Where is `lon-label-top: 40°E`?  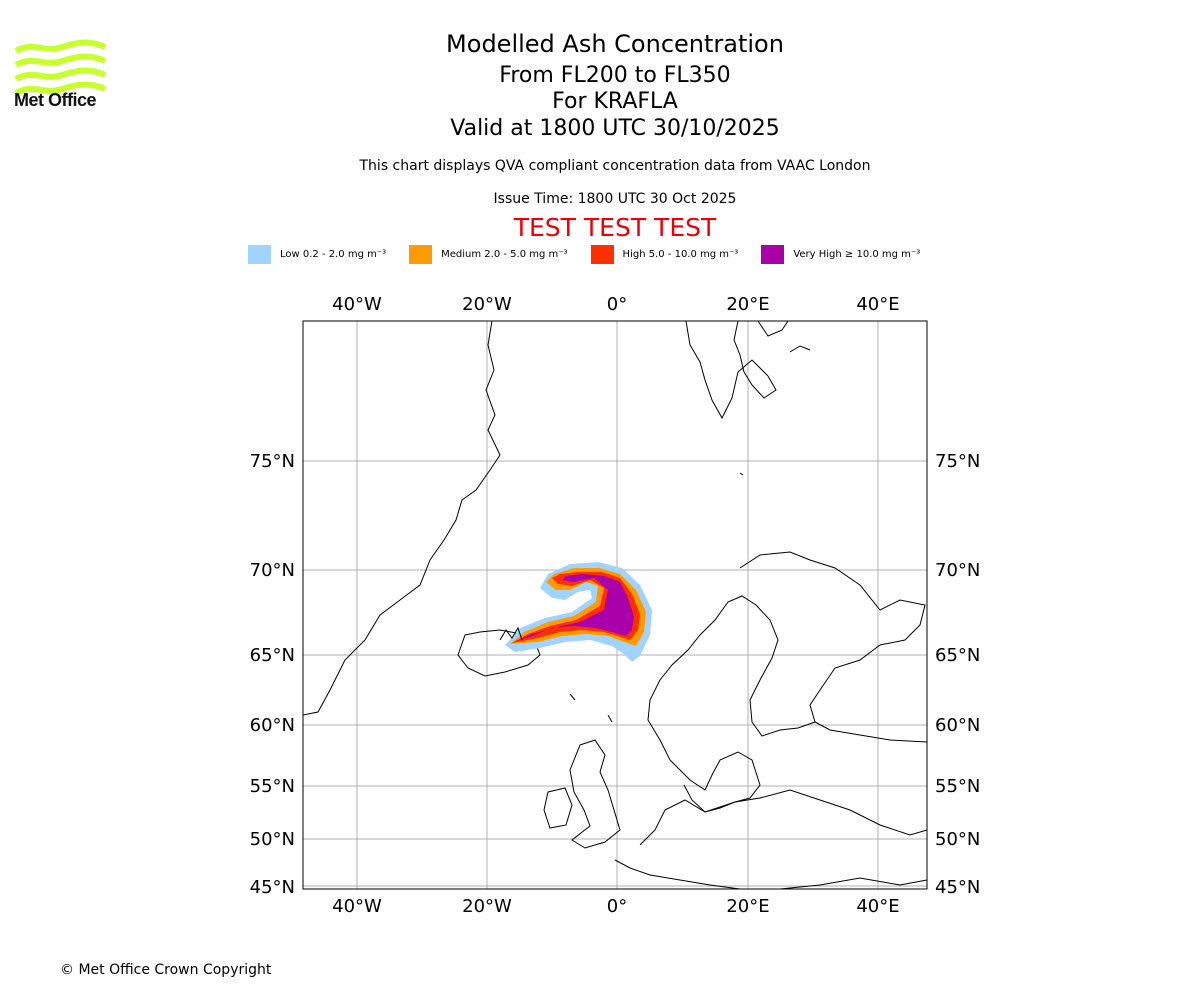
lon-label-top: 40°E is located at coordinates (877, 304).